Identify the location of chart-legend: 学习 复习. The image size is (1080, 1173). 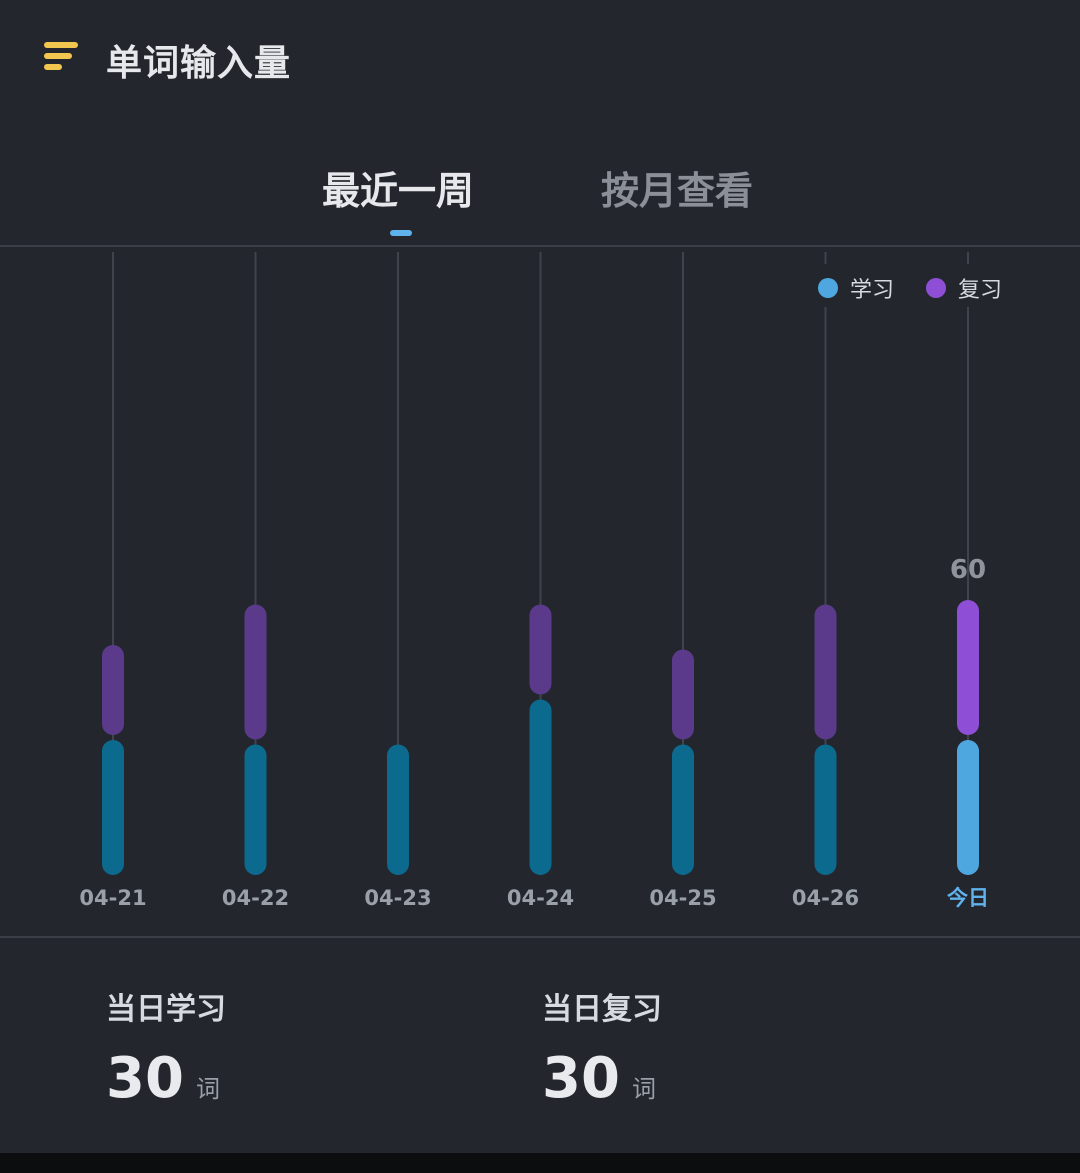
(910, 288).